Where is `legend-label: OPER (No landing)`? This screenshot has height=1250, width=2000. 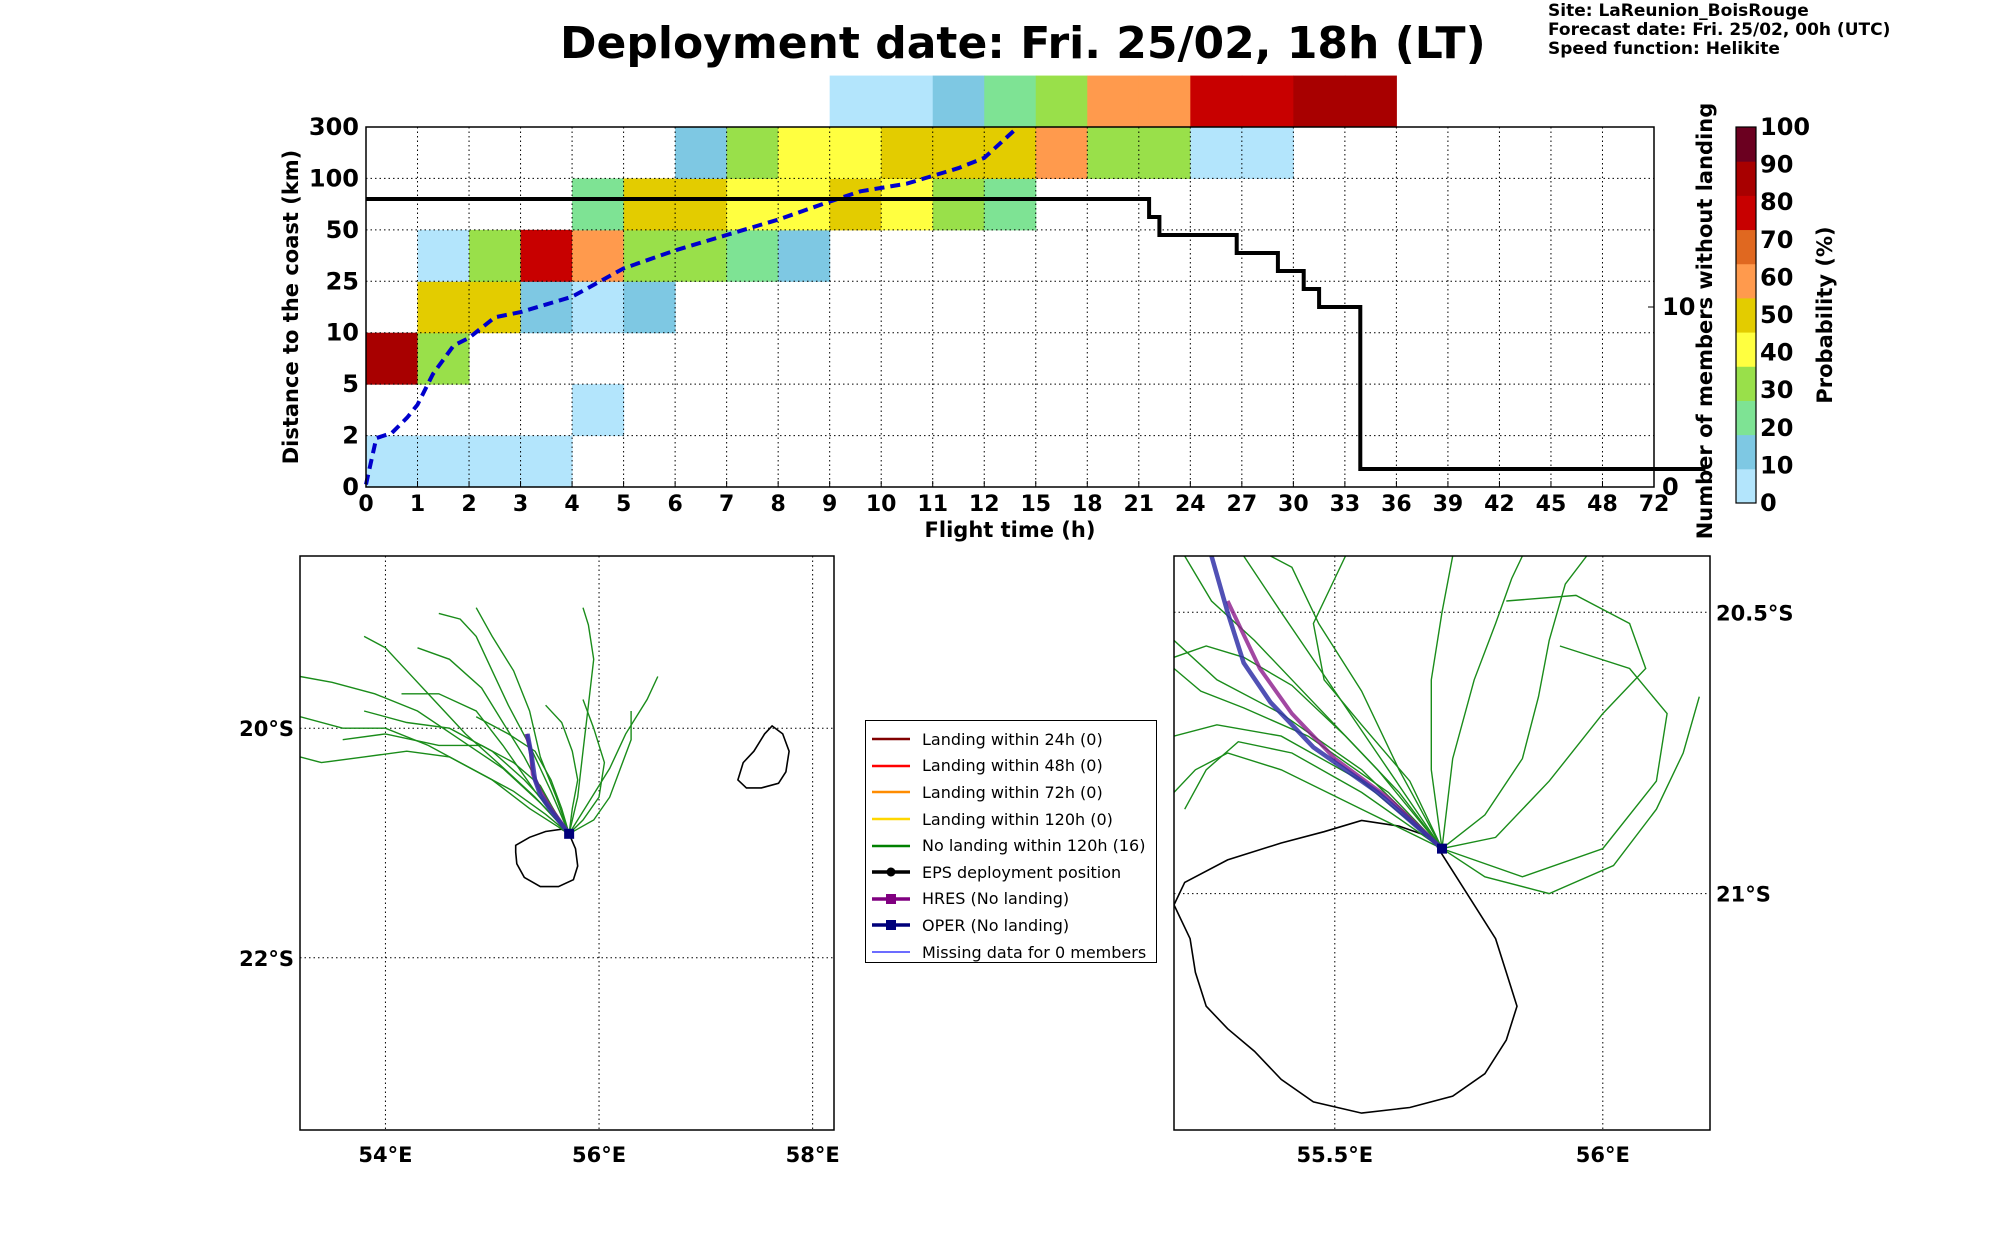 legend-label: OPER (No landing) is located at coordinates (996, 925).